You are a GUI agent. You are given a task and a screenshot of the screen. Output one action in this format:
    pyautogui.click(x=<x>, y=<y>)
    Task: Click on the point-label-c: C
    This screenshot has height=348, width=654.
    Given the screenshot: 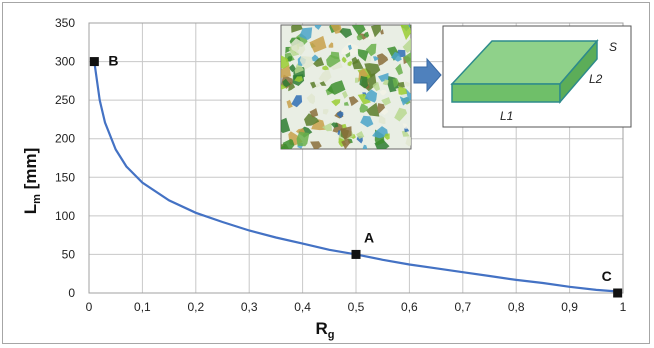 What is the action you would take?
    pyautogui.click(x=607, y=276)
    